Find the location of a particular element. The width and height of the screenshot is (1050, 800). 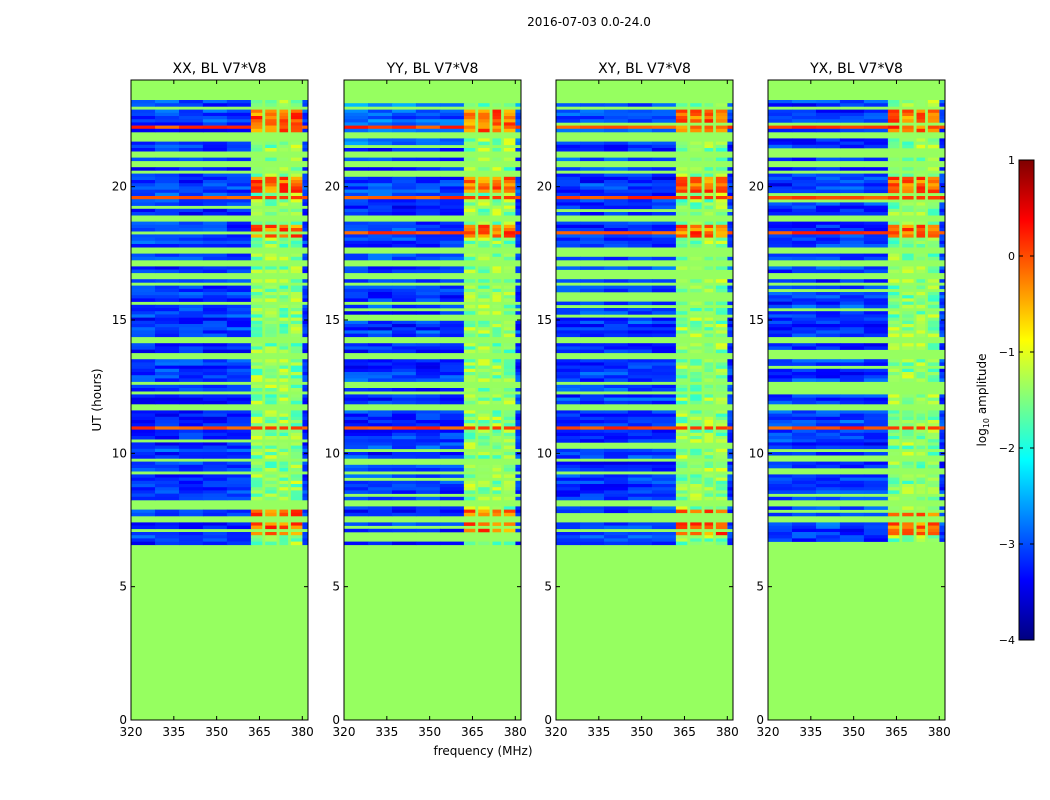

x-tick-label: 335 is located at coordinates (173, 732).